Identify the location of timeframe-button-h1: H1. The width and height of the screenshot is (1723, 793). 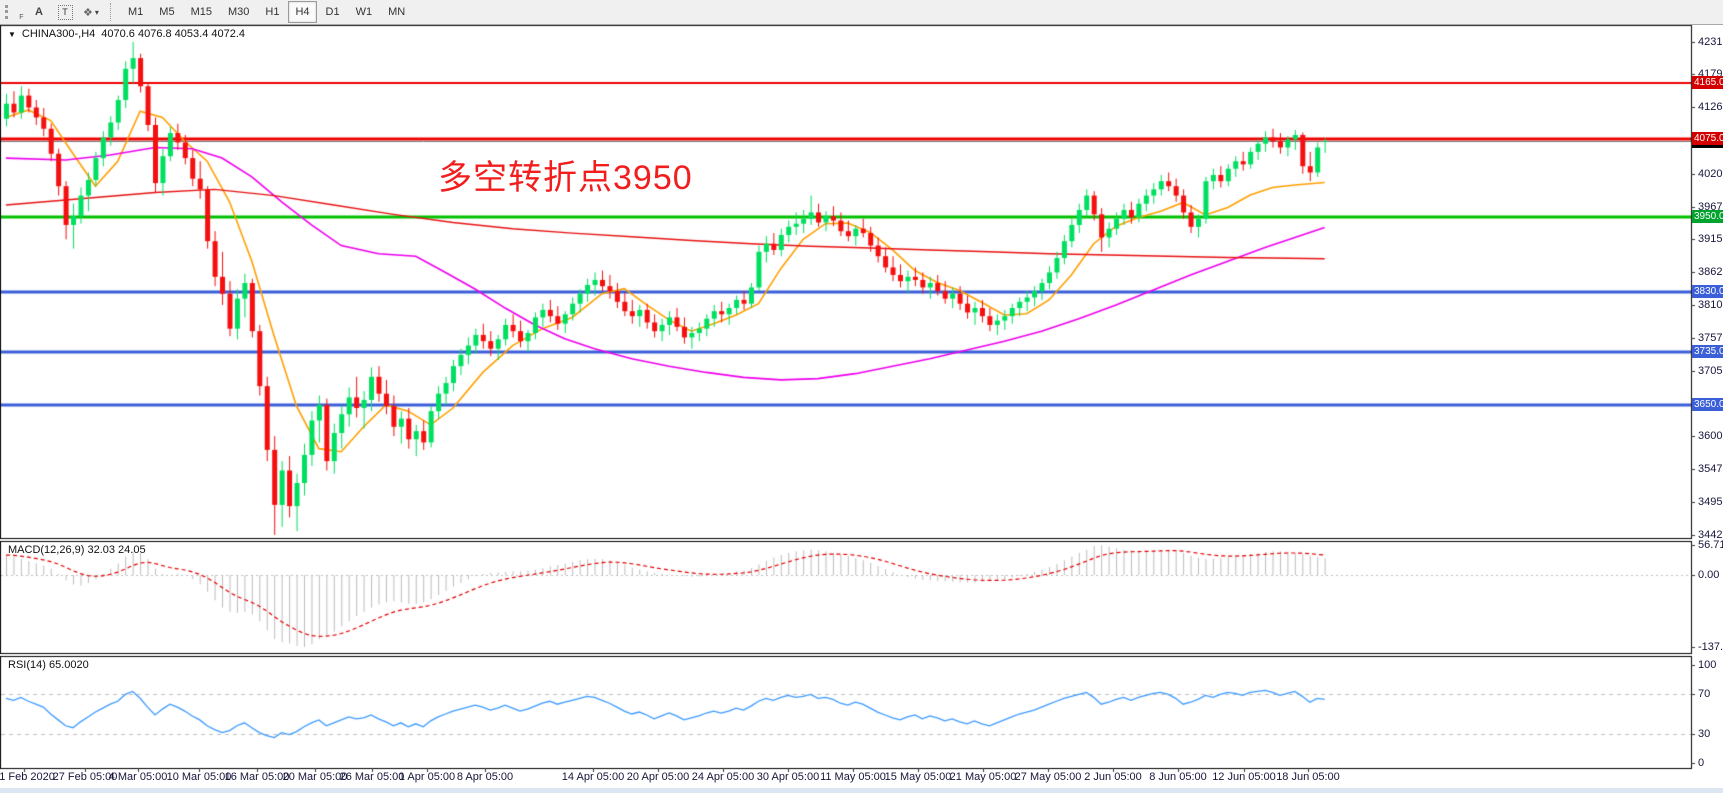
(272, 12).